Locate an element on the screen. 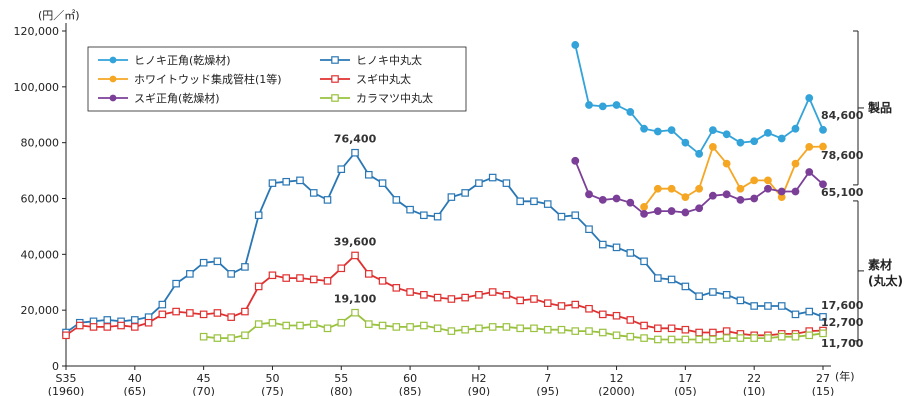  annotation-label: 11,700 is located at coordinates (842, 343).